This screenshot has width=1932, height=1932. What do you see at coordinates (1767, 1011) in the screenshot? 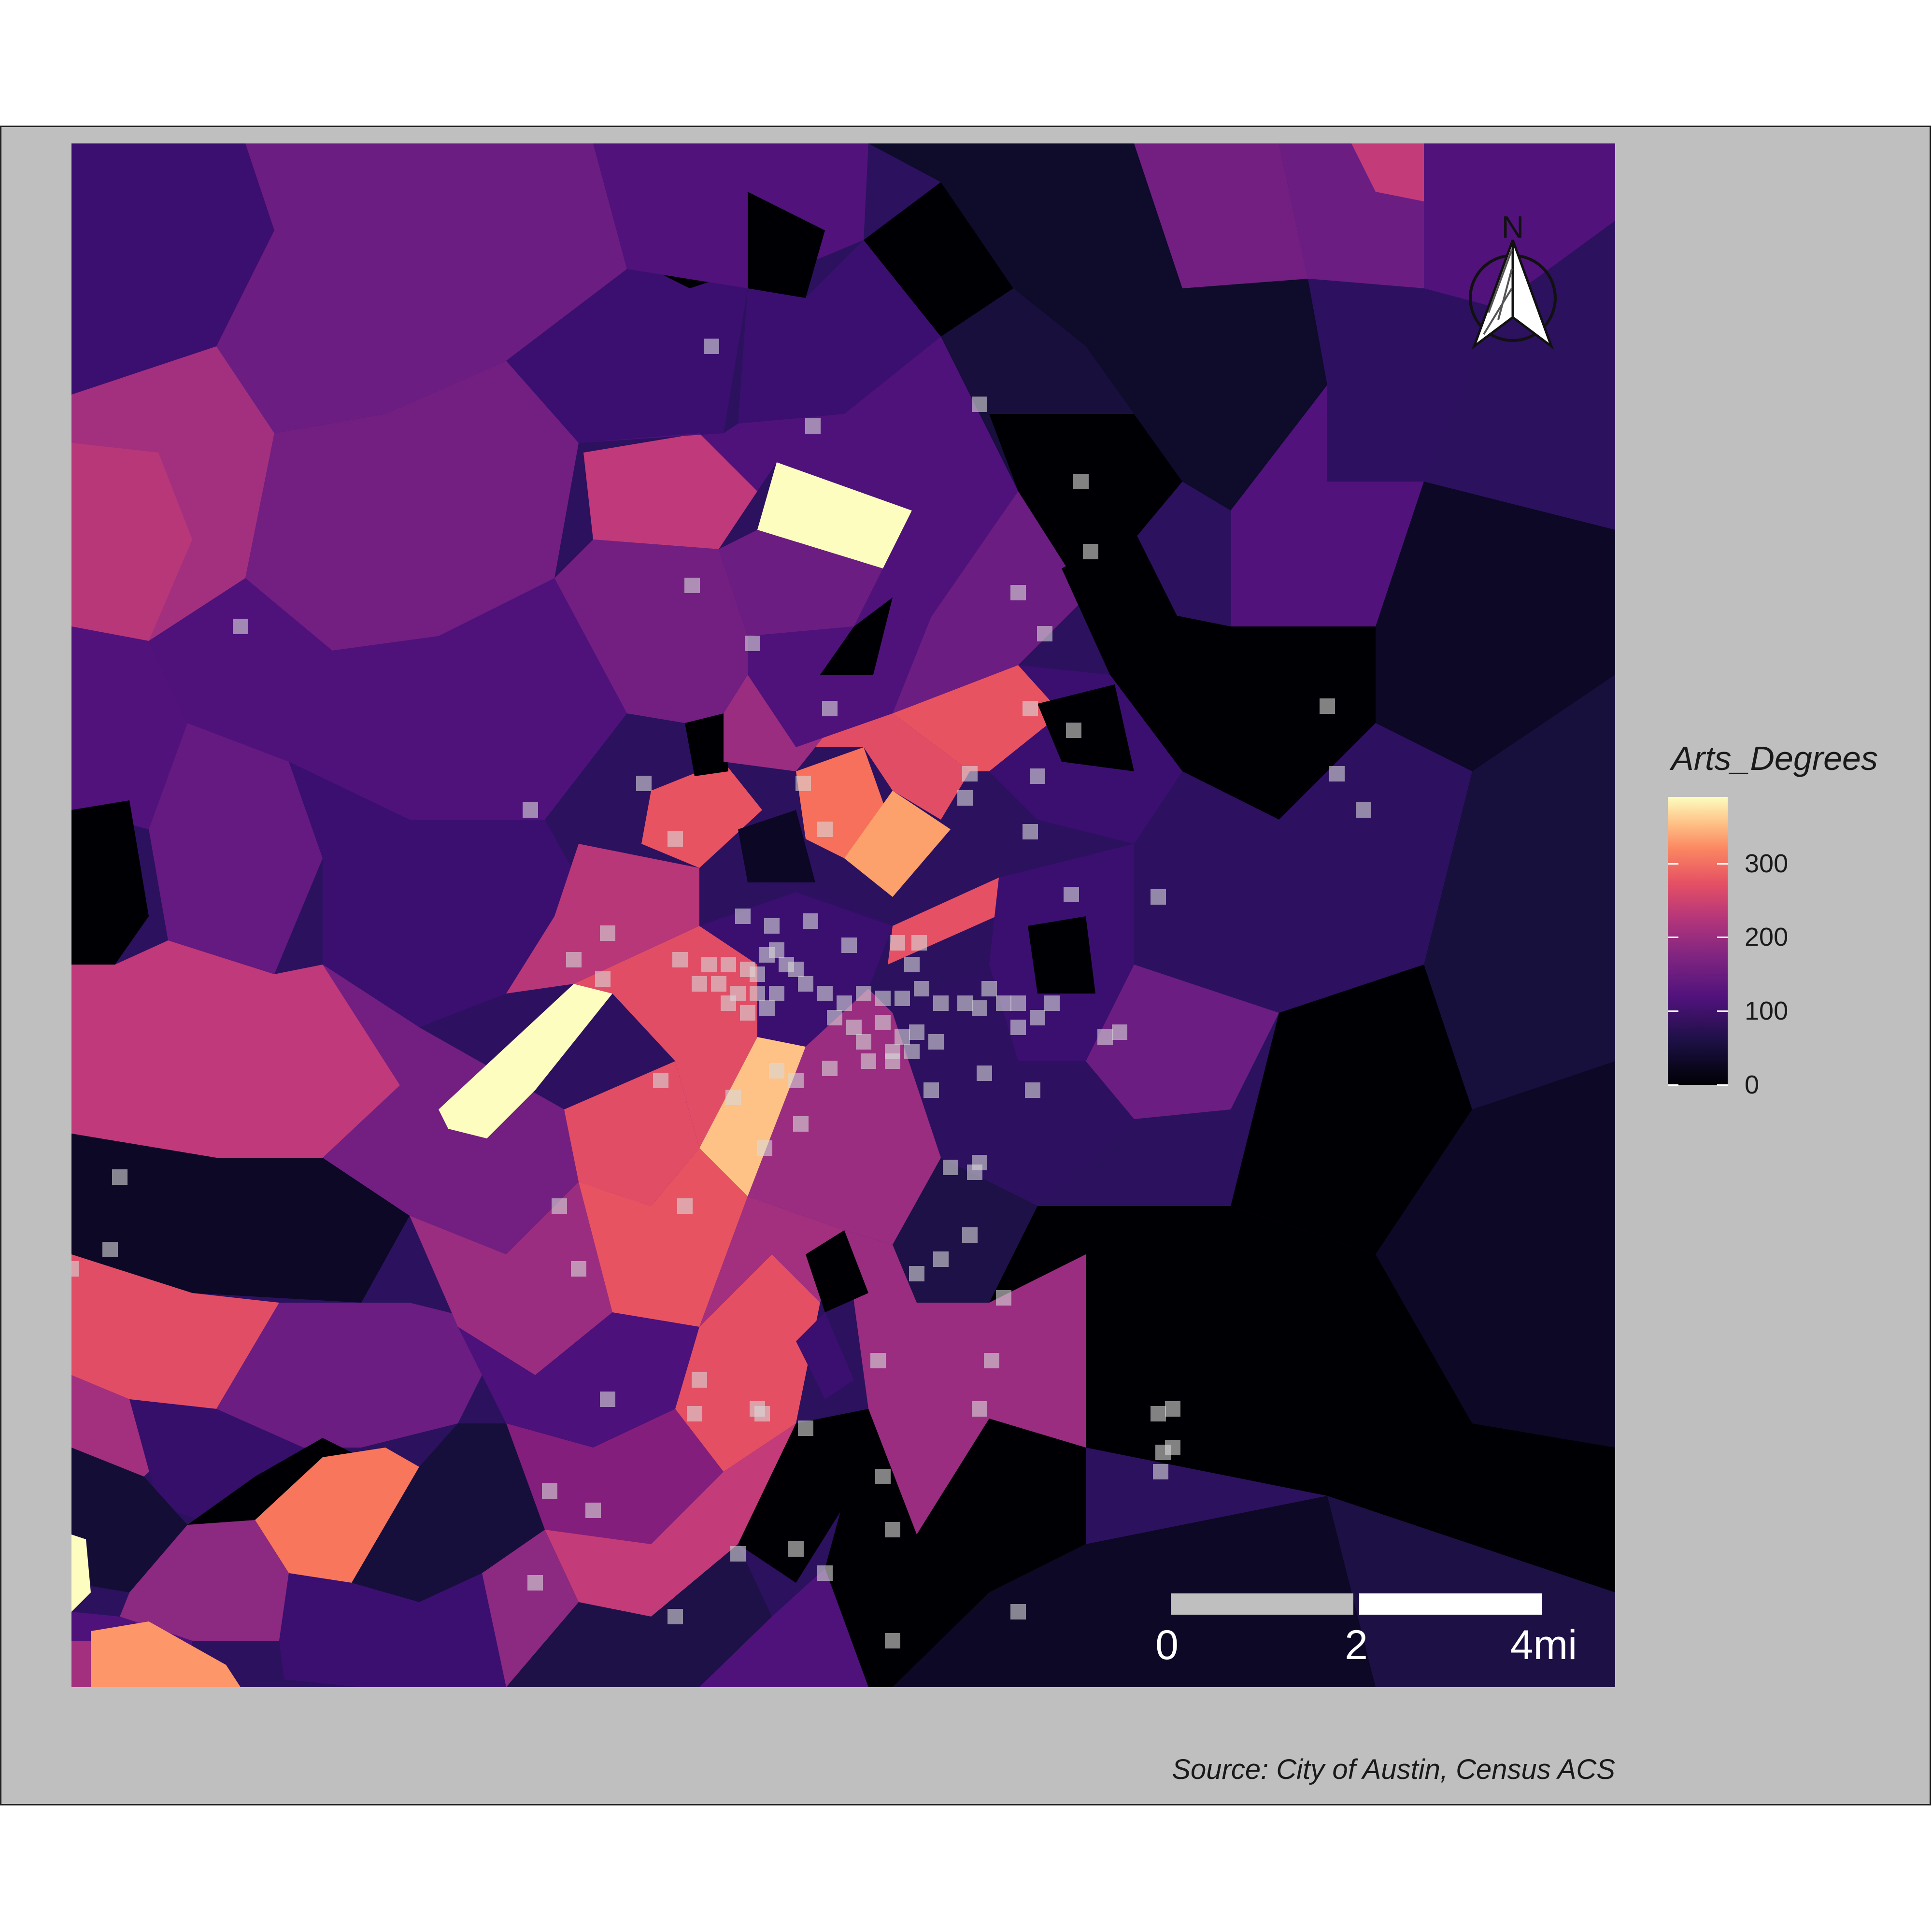
I see `legend-tick-label: 100` at bounding box center [1767, 1011].